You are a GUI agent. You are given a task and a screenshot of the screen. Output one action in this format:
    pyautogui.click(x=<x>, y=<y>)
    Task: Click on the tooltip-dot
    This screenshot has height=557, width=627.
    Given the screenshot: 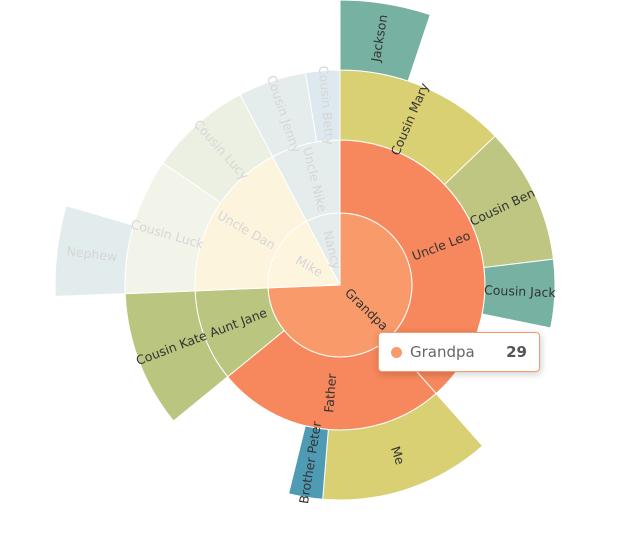 What is the action you would take?
    pyautogui.click(x=396, y=352)
    